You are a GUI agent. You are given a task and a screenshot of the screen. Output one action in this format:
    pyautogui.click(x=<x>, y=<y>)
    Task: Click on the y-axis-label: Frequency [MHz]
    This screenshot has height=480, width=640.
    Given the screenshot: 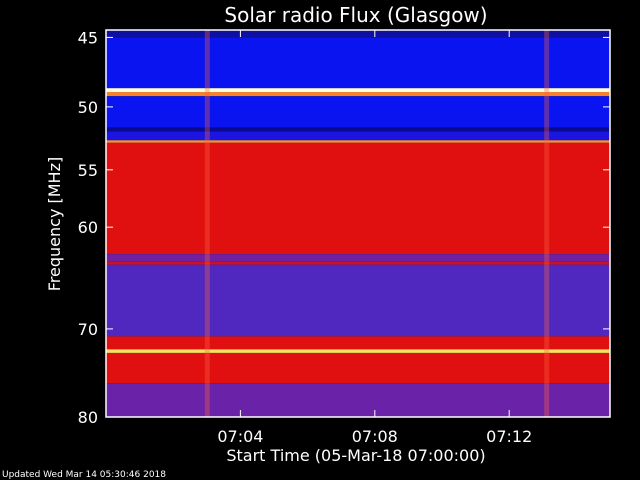 What is the action you would take?
    pyautogui.click(x=54, y=224)
    